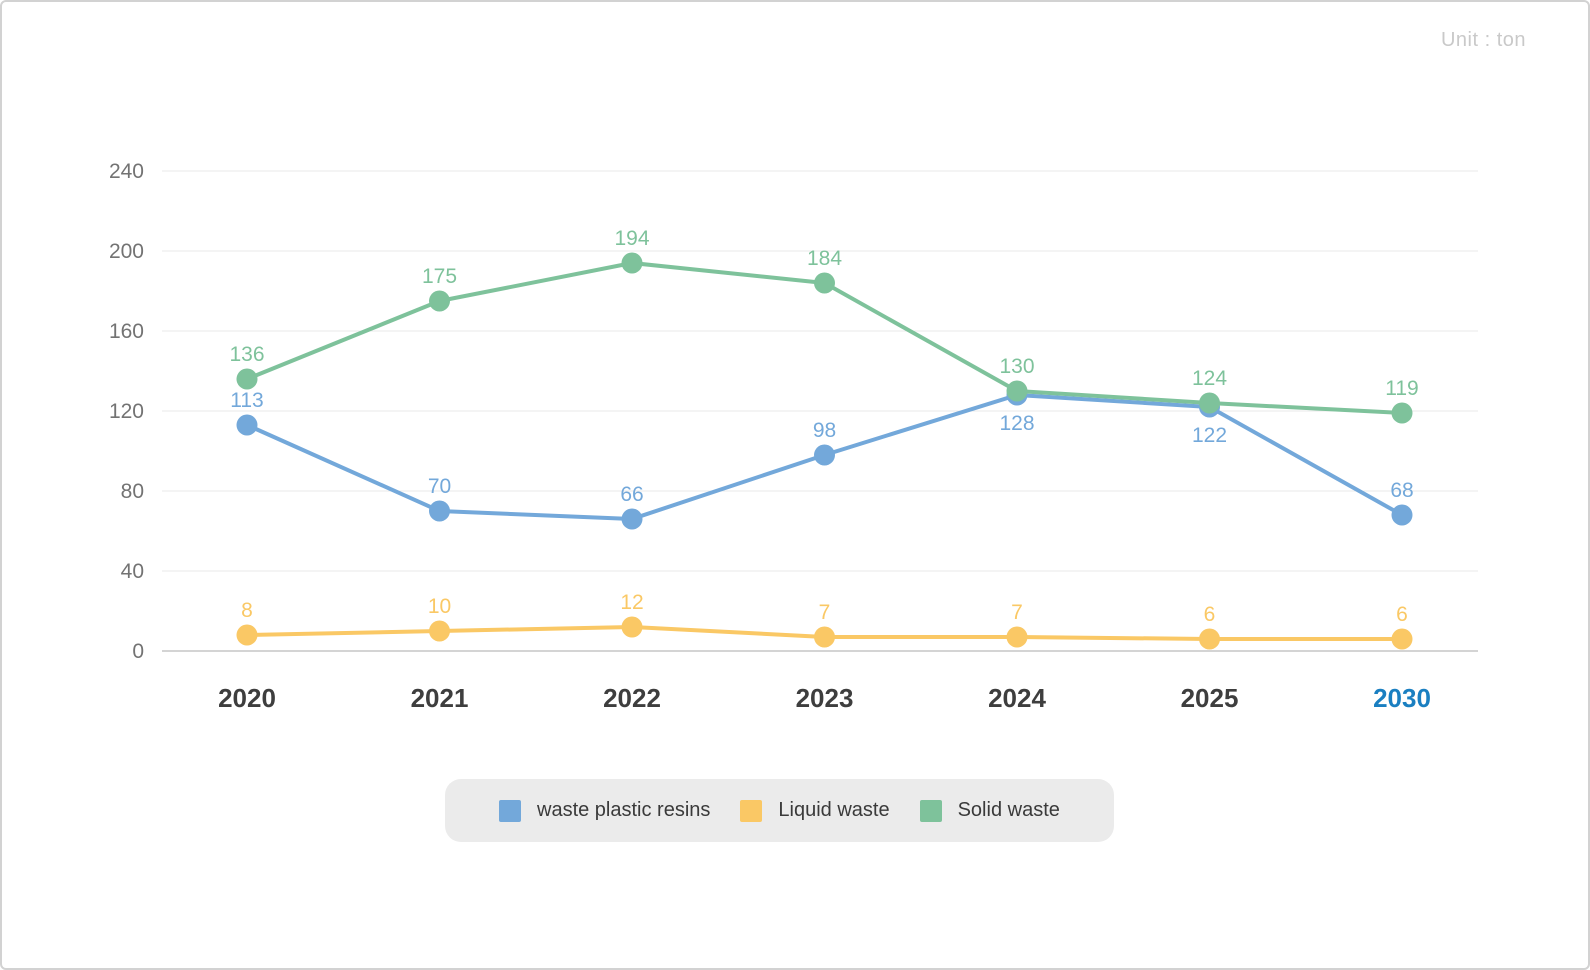 Image resolution: width=1590 pixels, height=970 pixels. What do you see at coordinates (1483, 40) in the screenshot?
I see `unit-label: Unit : ton` at bounding box center [1483, 40].